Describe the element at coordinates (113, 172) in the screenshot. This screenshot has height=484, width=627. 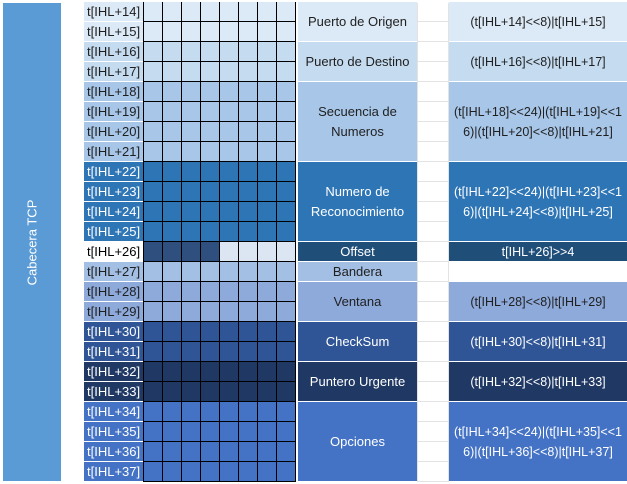
I see `byte-label: t[IHL+22]` at that location.